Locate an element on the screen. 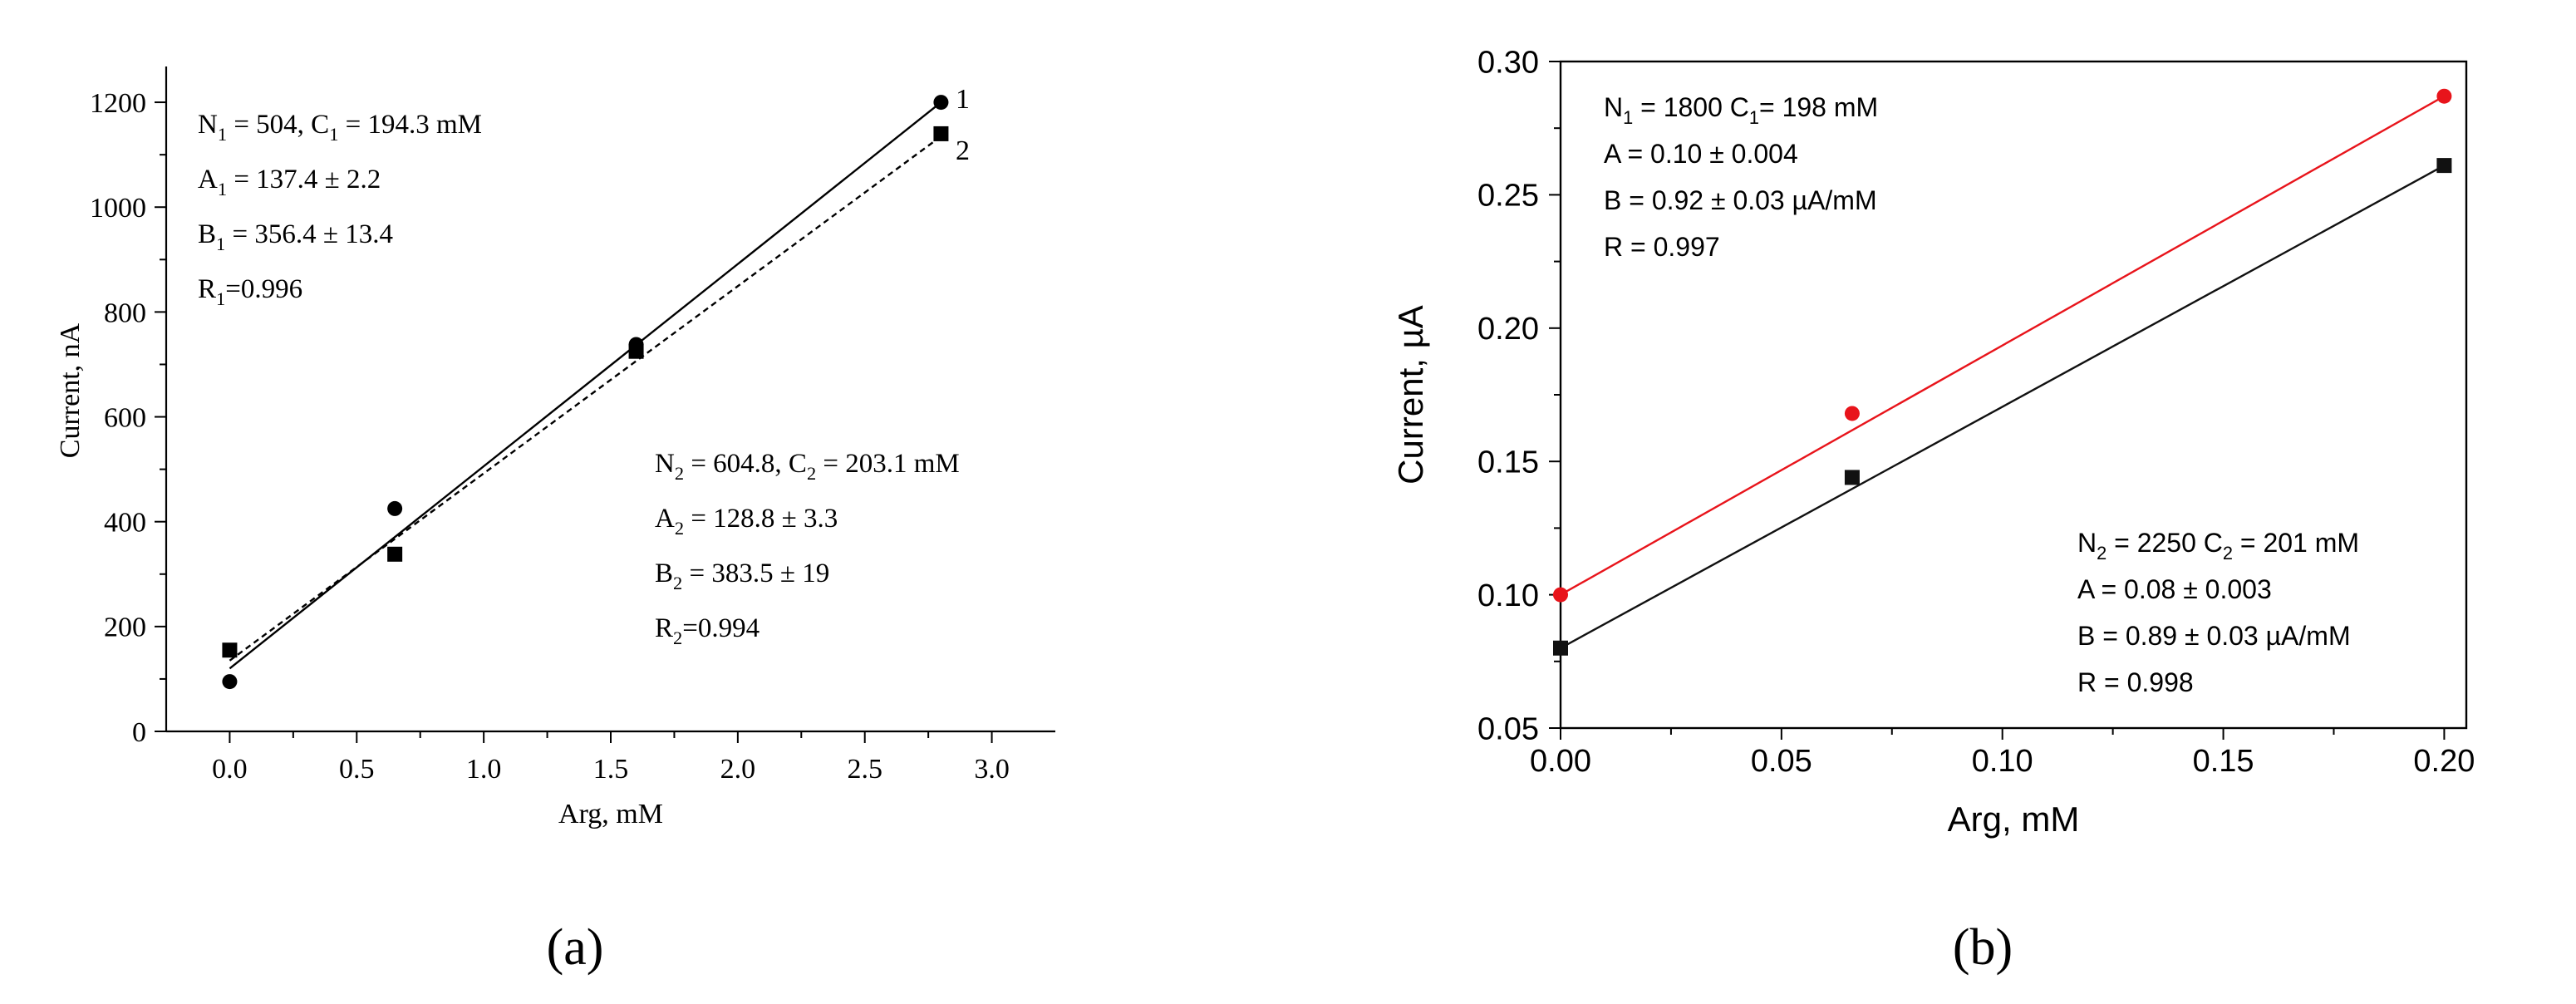  annotation-line: R2=0.994 is located at coordinates (707, 630).